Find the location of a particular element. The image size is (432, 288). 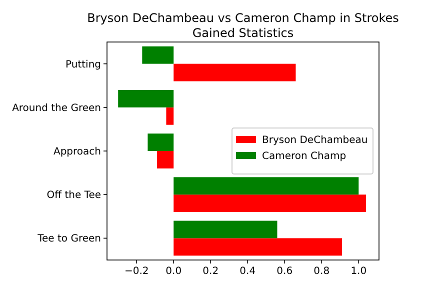

y-tick-label: Off the Tee is located at coordinates (73, 196).